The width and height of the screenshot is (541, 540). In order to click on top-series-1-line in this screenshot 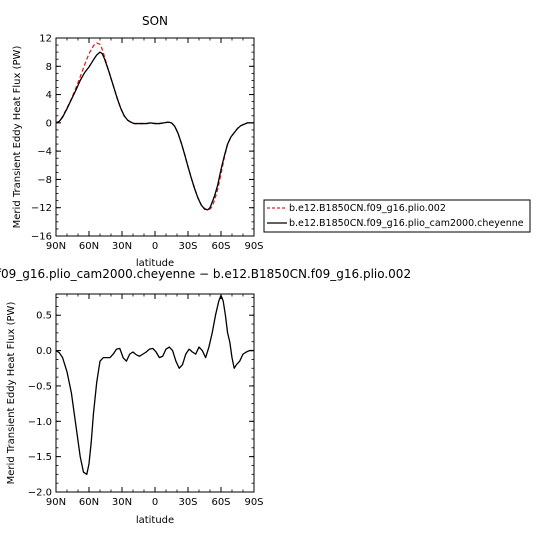, I will do `click(154, 131)`.